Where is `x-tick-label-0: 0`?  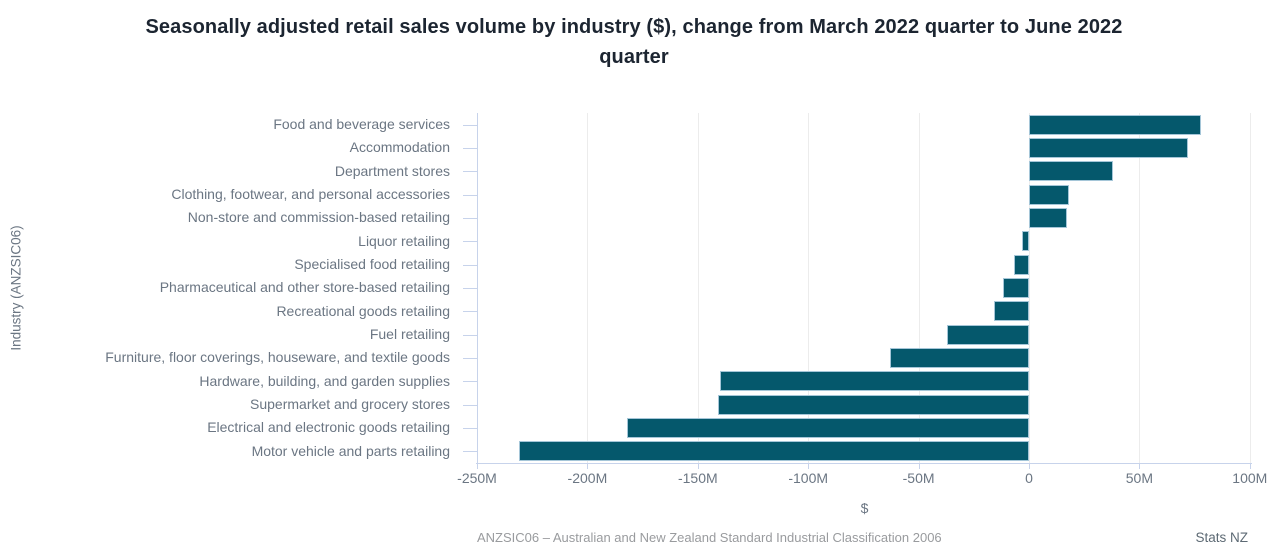 x-tick-label-0: 0 is located at coordinates (1029, 478).